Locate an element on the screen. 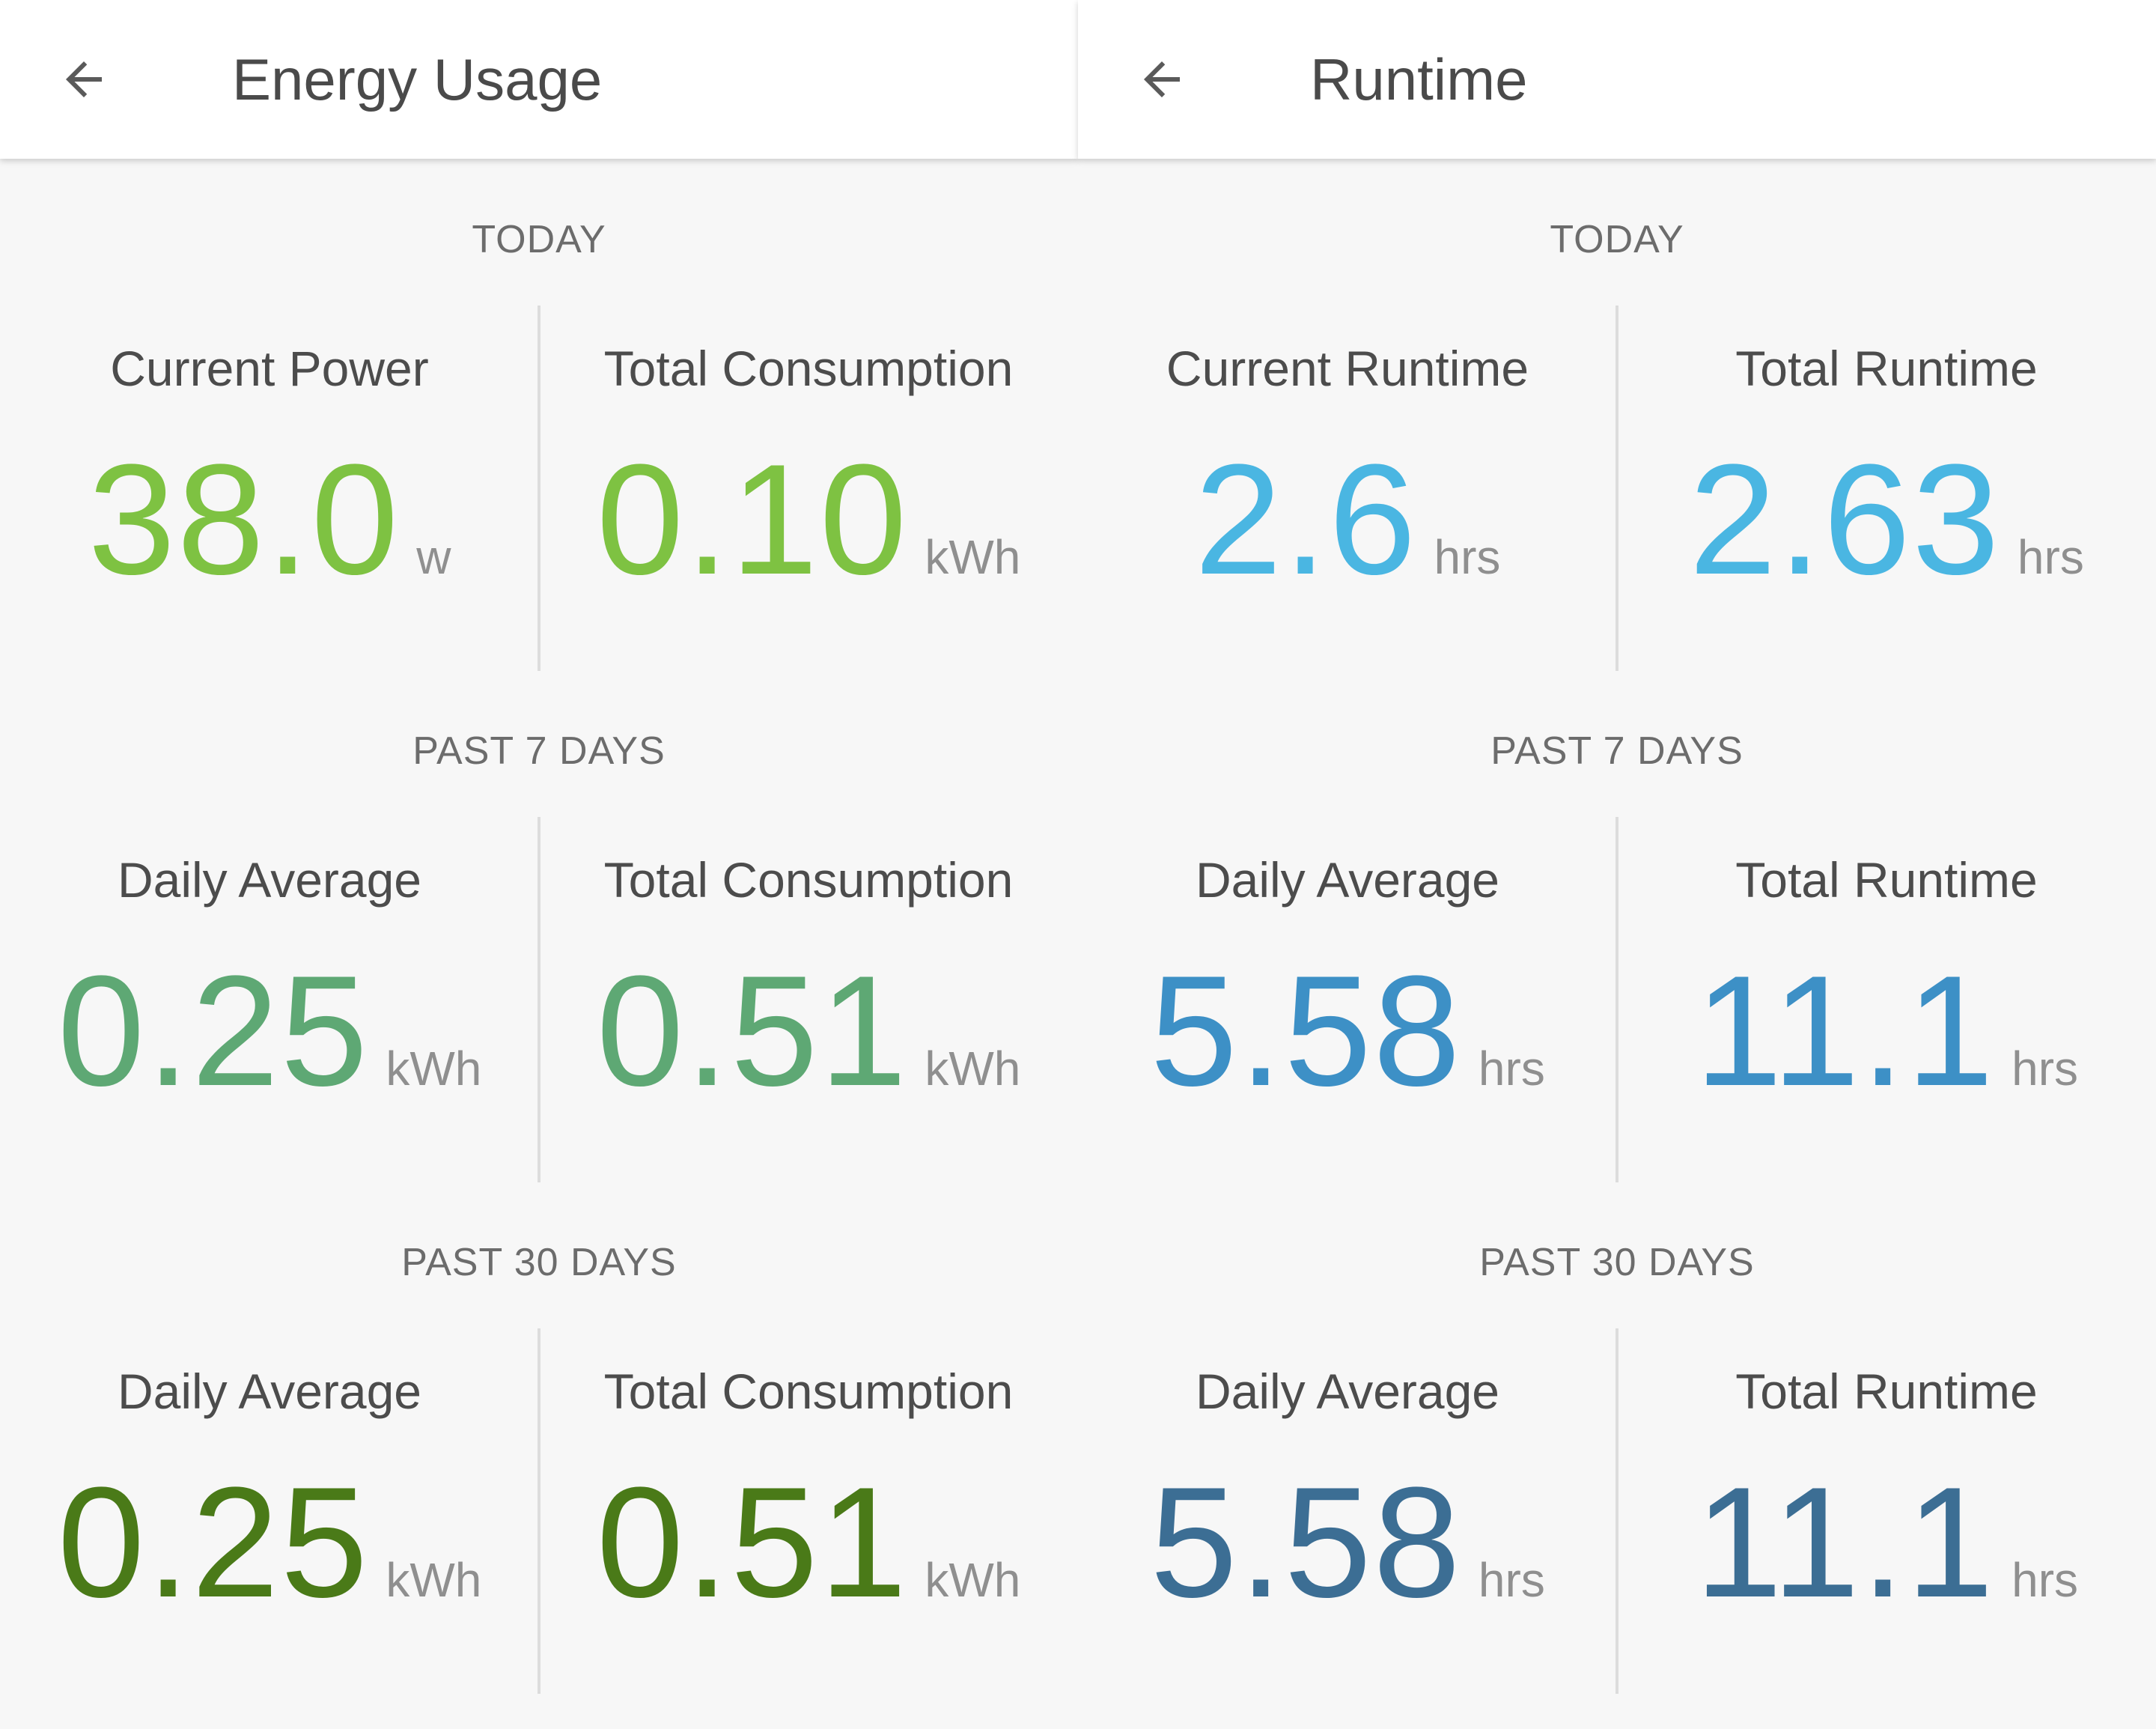  page-title: Runtime is located at coordinates (1419, 79).